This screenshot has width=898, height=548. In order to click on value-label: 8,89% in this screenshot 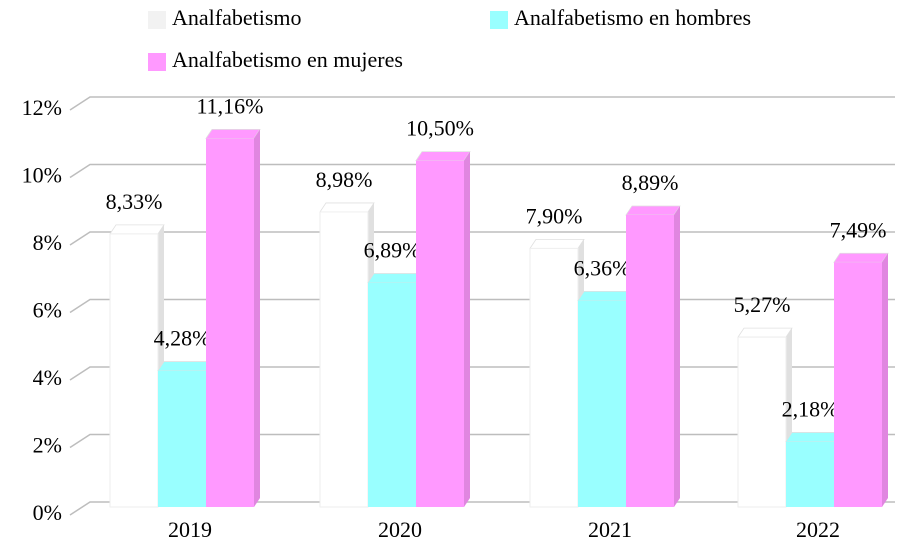, I will do `click(650, 182)`.